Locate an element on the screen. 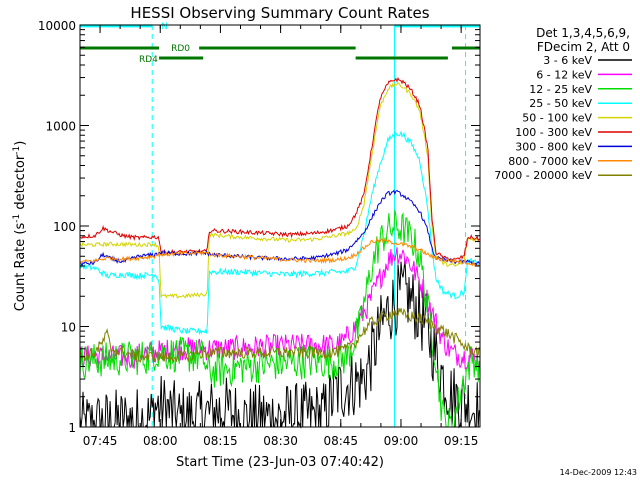  y-tick-label-1: 1 is located at coordinates (72, 428).